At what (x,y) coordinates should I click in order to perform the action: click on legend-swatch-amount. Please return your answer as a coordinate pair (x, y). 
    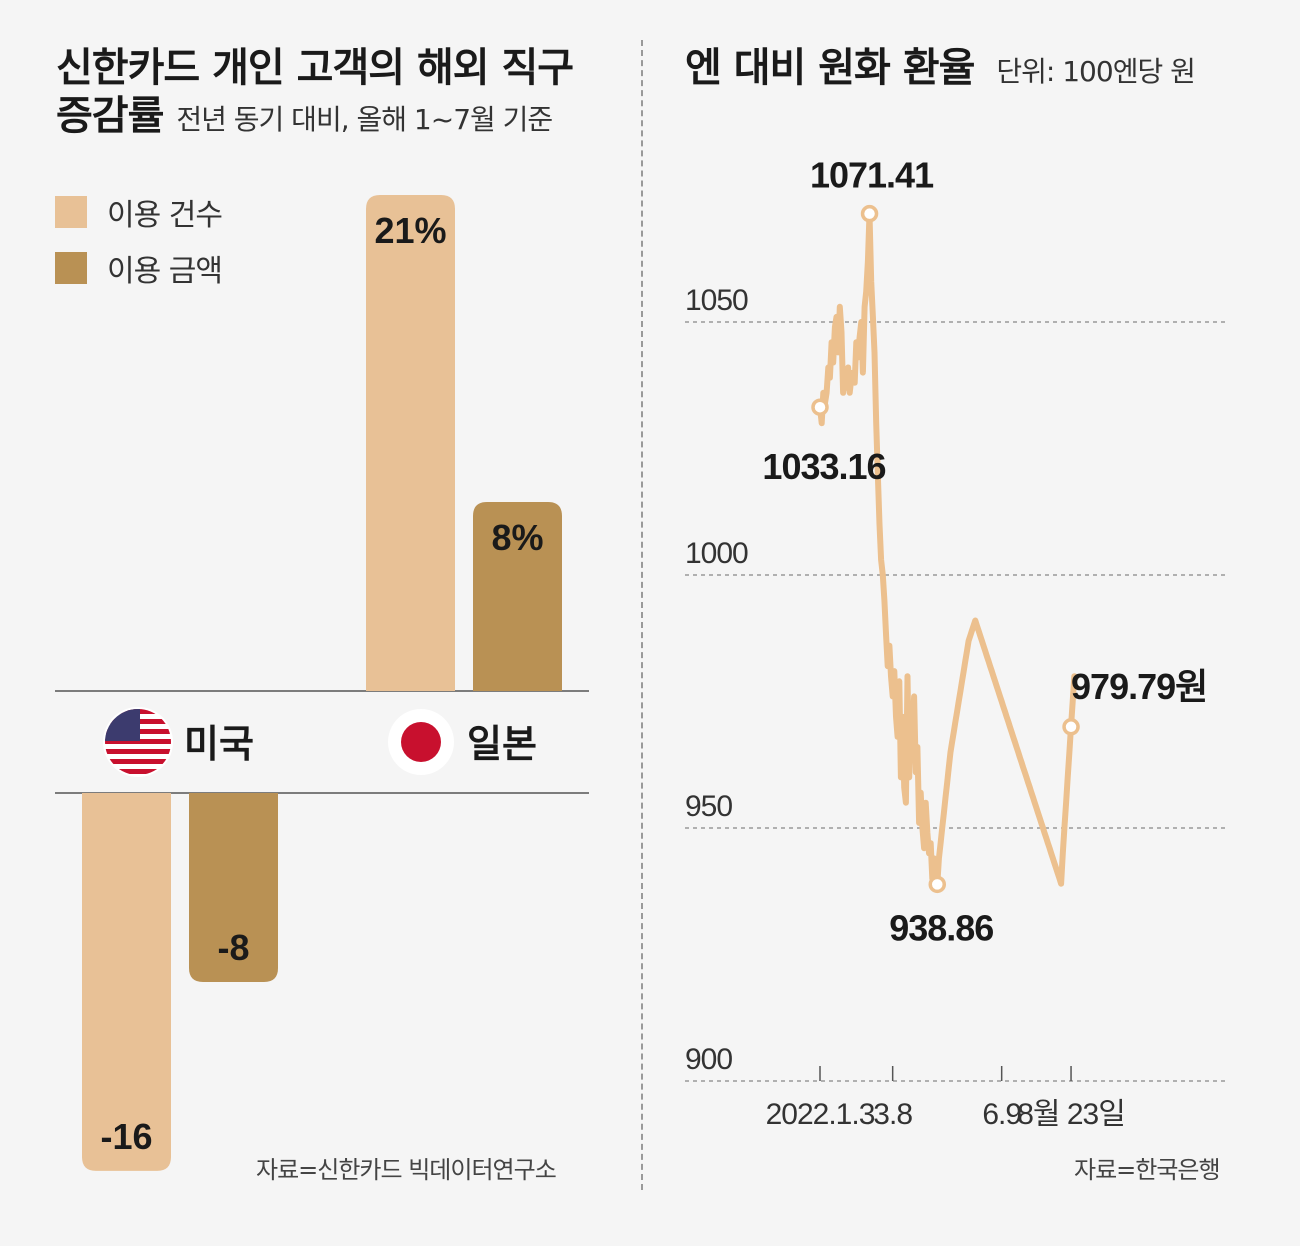
    Looking at the image, I should click on (71, 268).